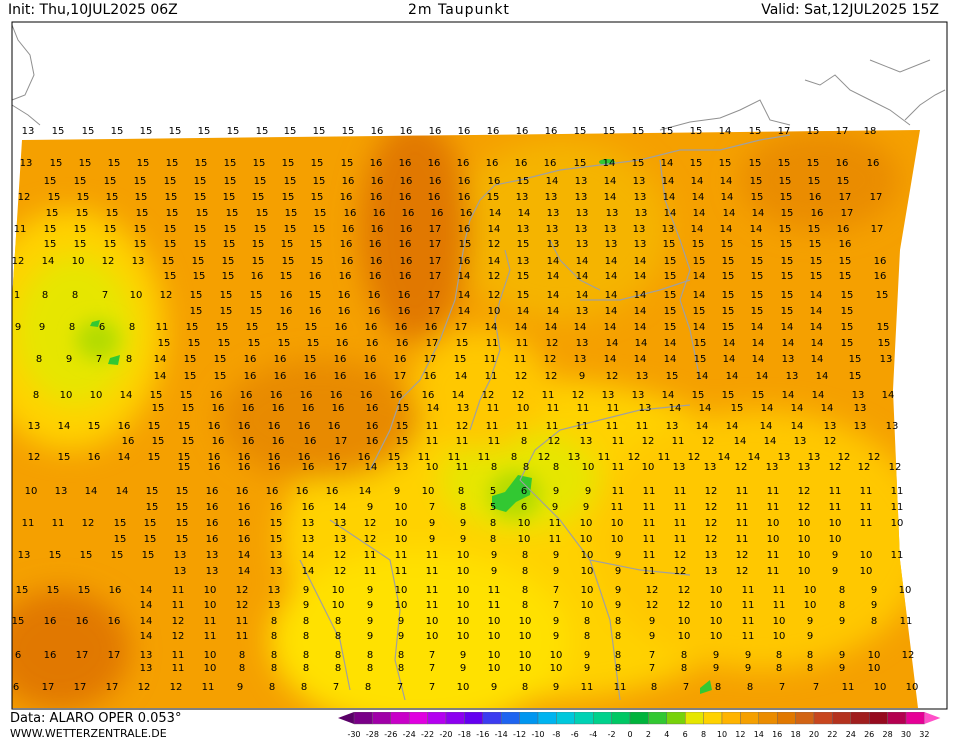 The height and width of the screenshot is (741, 959). What do you see at coordinates (353, 734) in the screenshot?
I see `legend-label: -30` at bounding box center [353, 734].